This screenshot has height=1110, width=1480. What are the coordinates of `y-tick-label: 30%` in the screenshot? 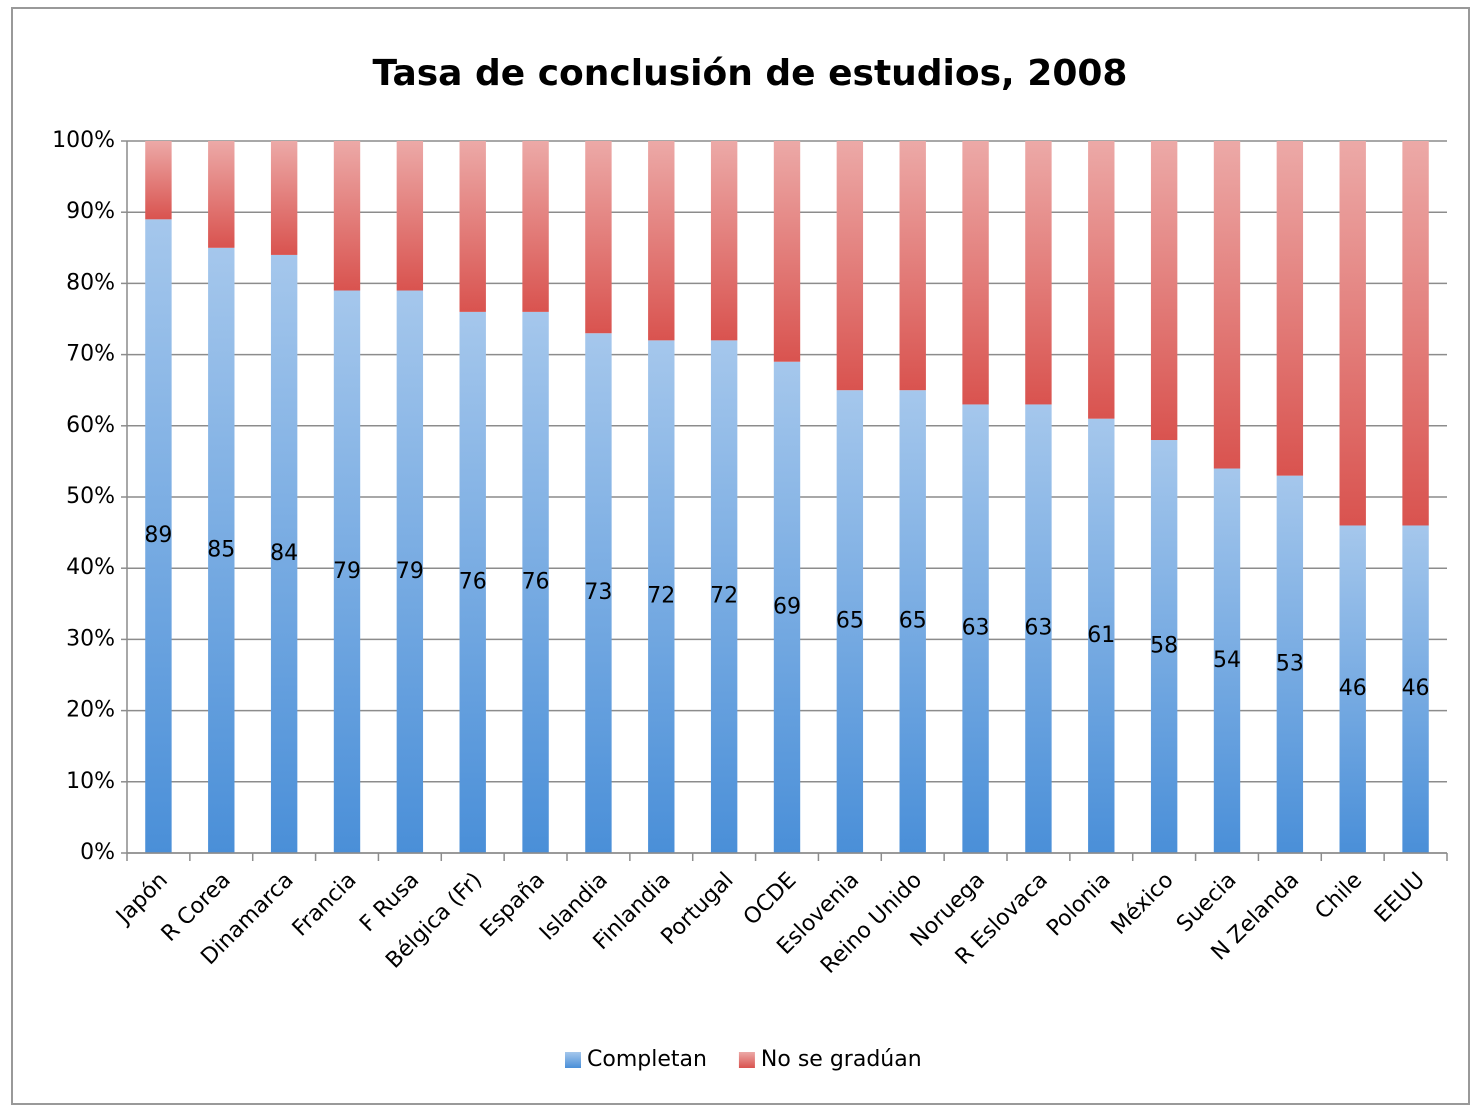 It's located at (90, 638).